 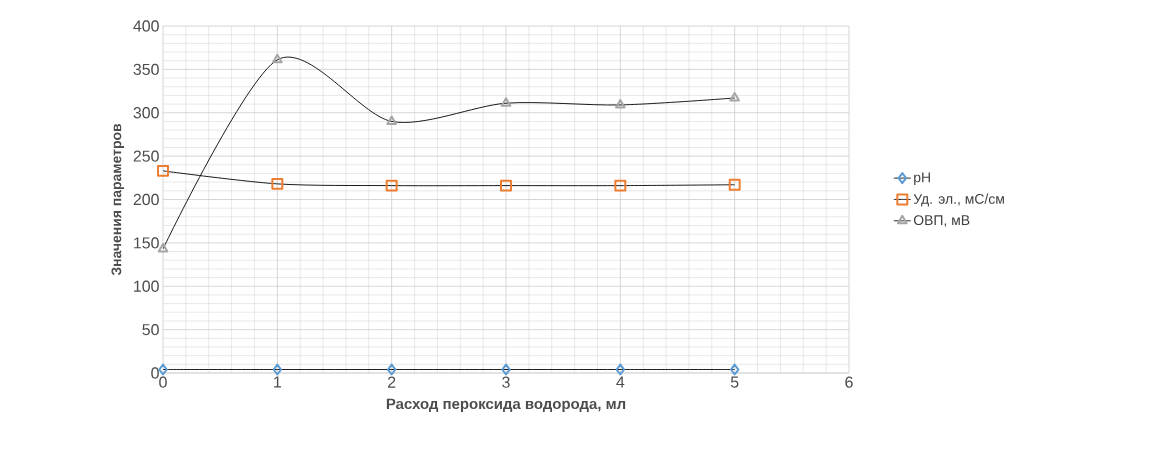 I want to click on x-tick-label: 5, so click(x=734, y=382).